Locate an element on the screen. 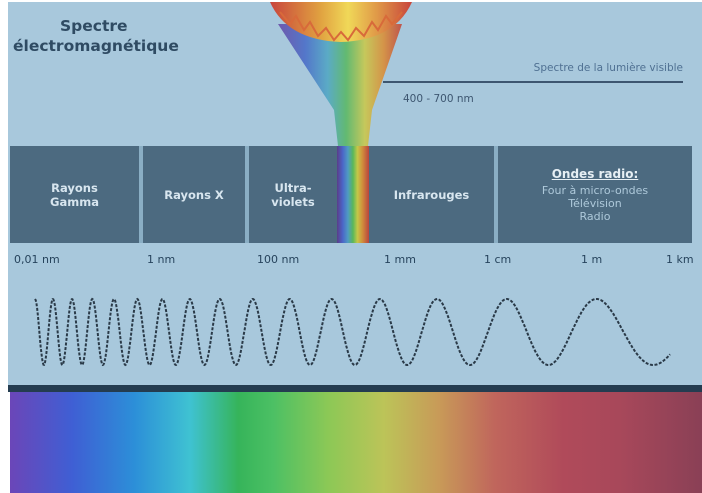  band-gamma-line1: Rayons is located at coordinates (74, 187).